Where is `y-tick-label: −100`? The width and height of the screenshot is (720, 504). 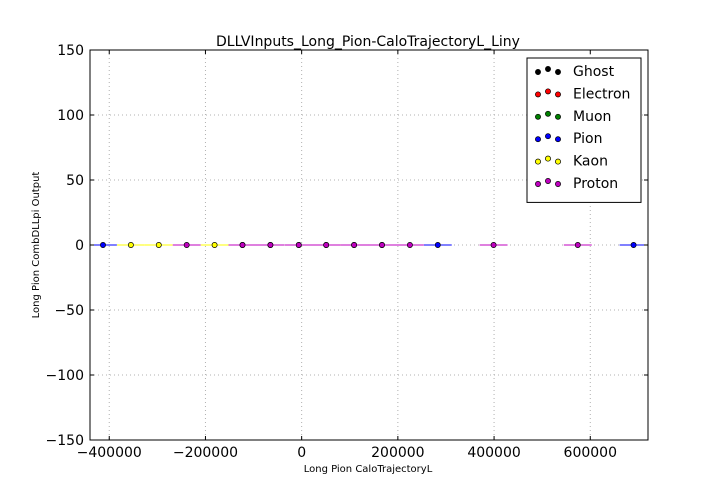 y-tick-label: −100 is located at coordinates (65, 376).